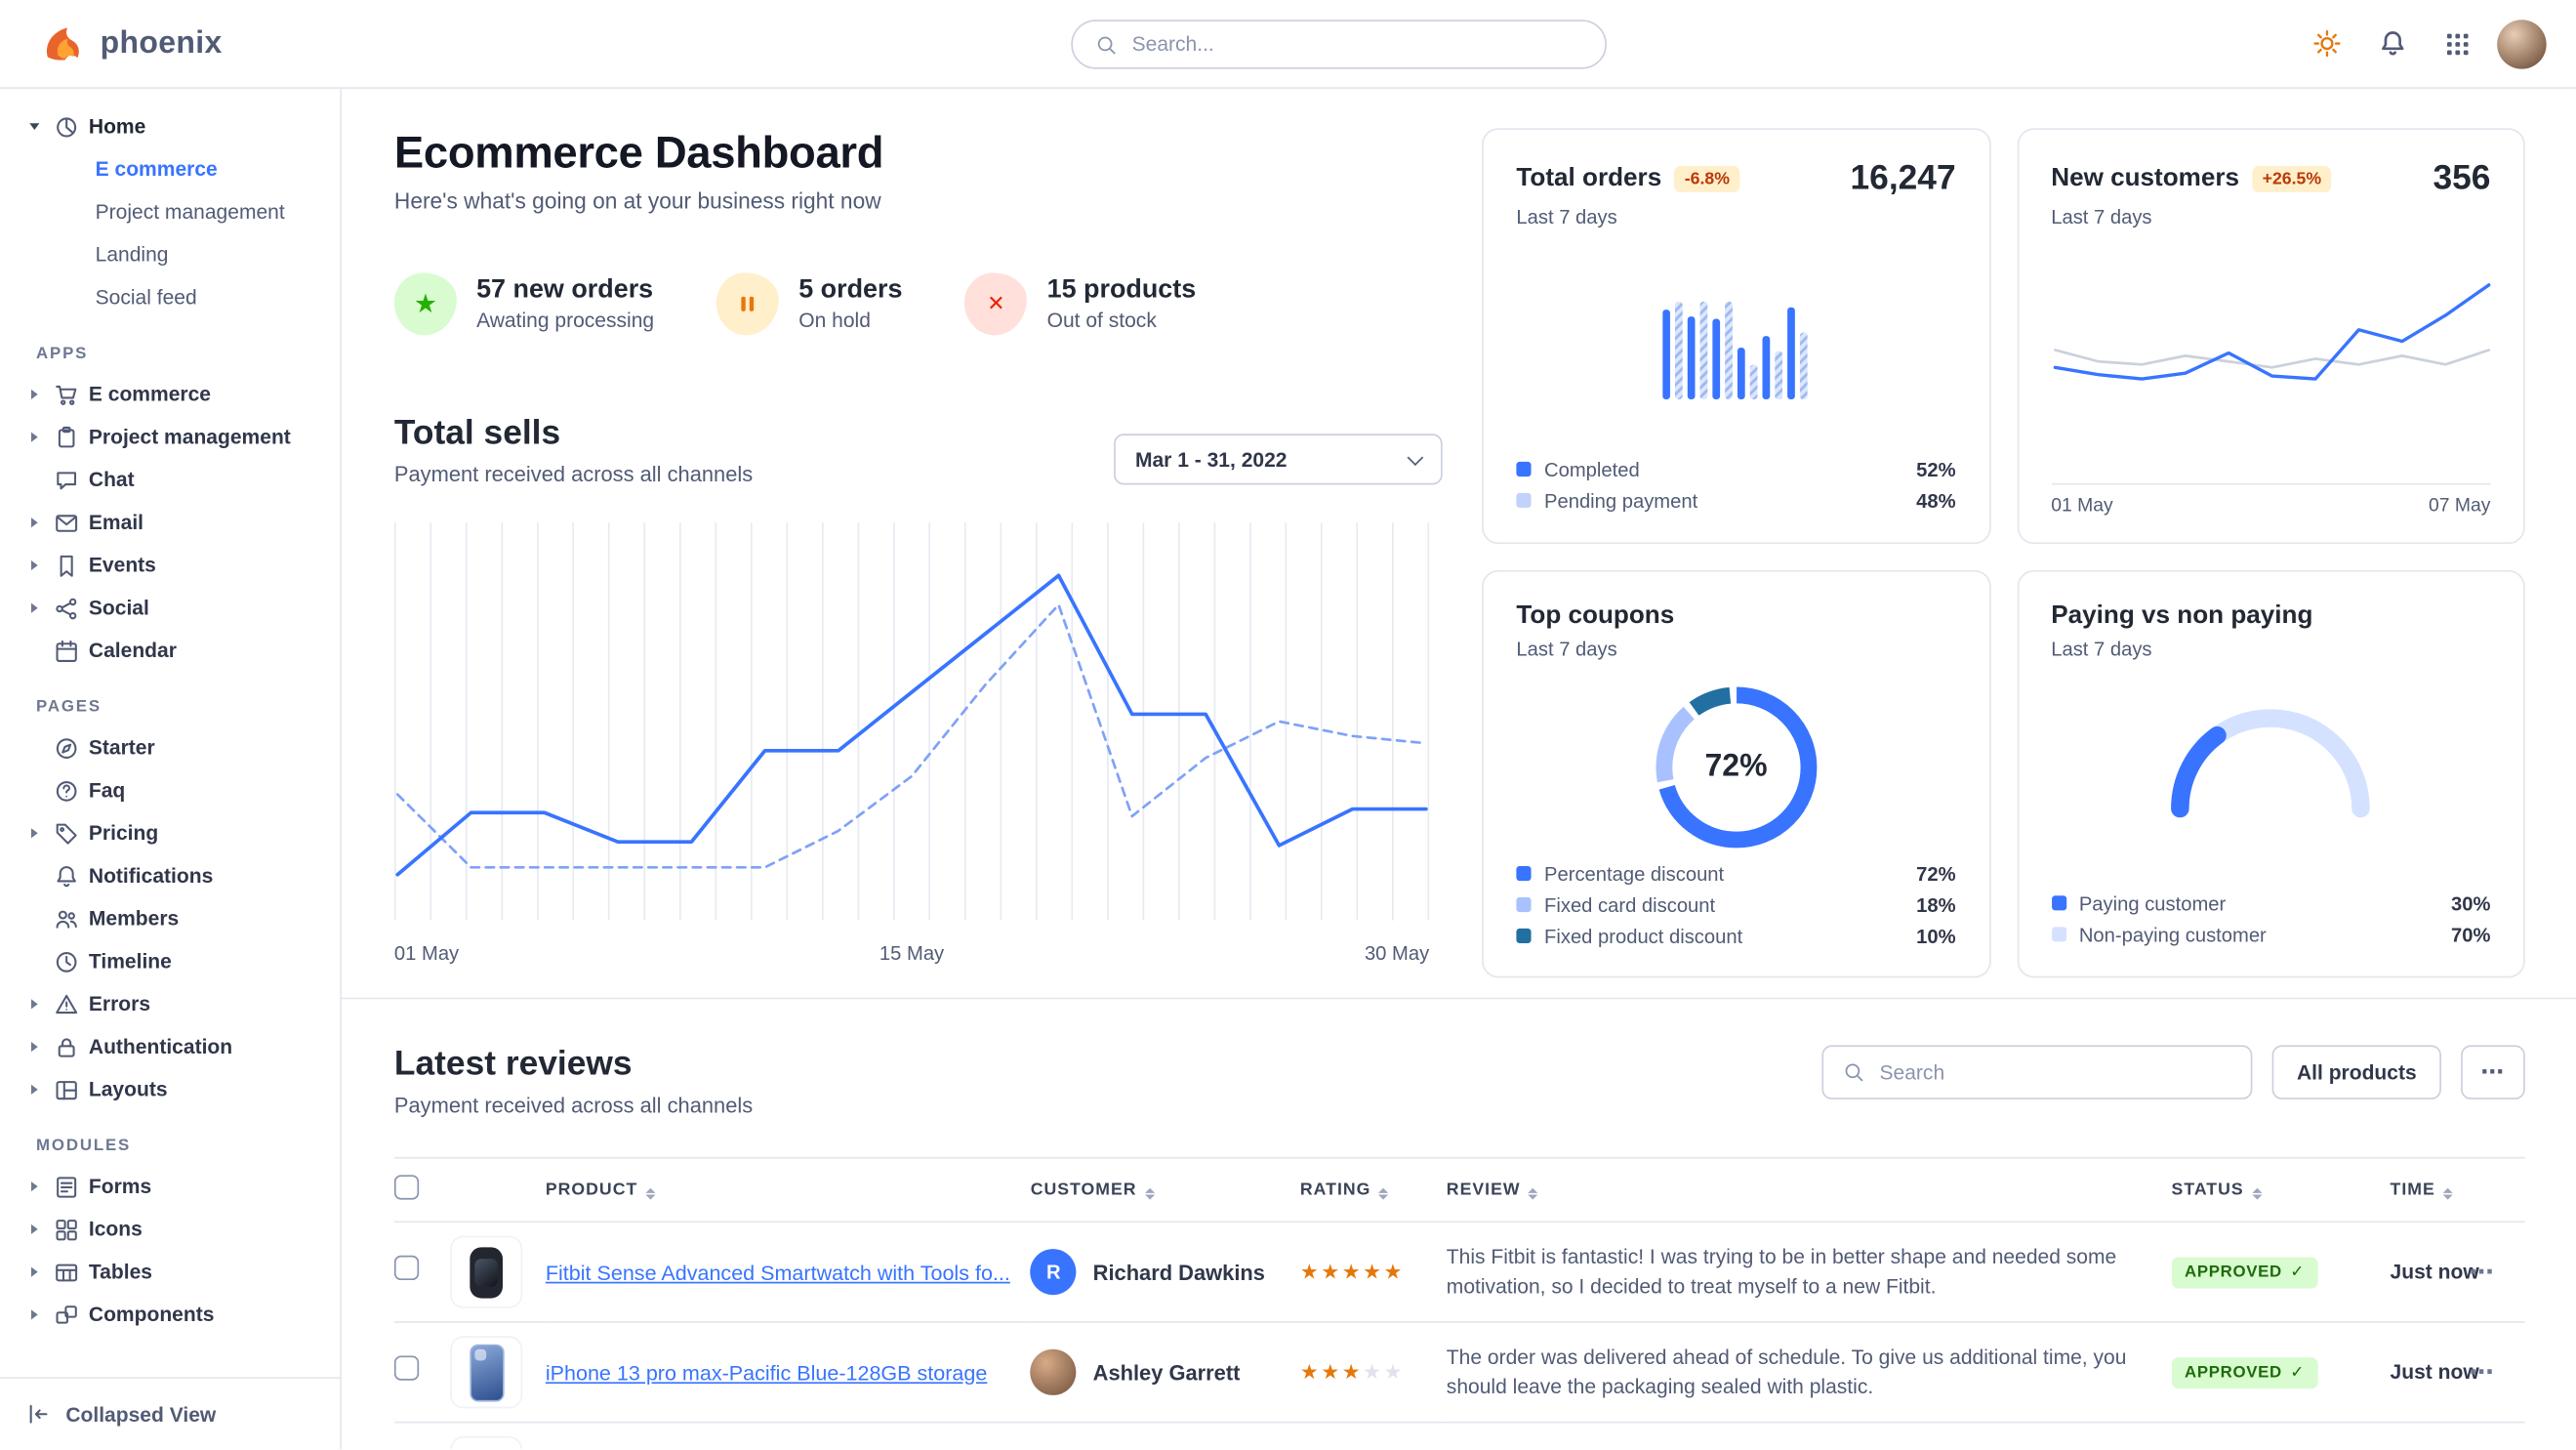  I want to click on sidebar-item-landing: Landing, so click(132, 255).